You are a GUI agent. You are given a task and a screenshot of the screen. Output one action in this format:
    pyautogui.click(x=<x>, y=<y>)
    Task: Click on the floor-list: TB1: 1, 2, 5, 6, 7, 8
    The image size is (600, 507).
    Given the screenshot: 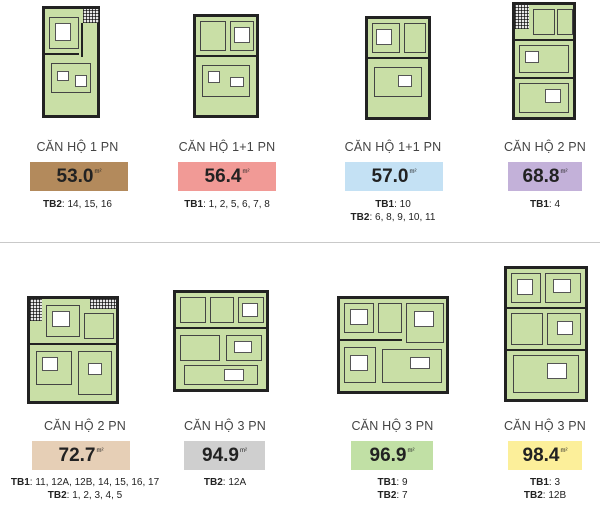 What is the action you would take?
    pyautogui.click(x=227, y=204)
    